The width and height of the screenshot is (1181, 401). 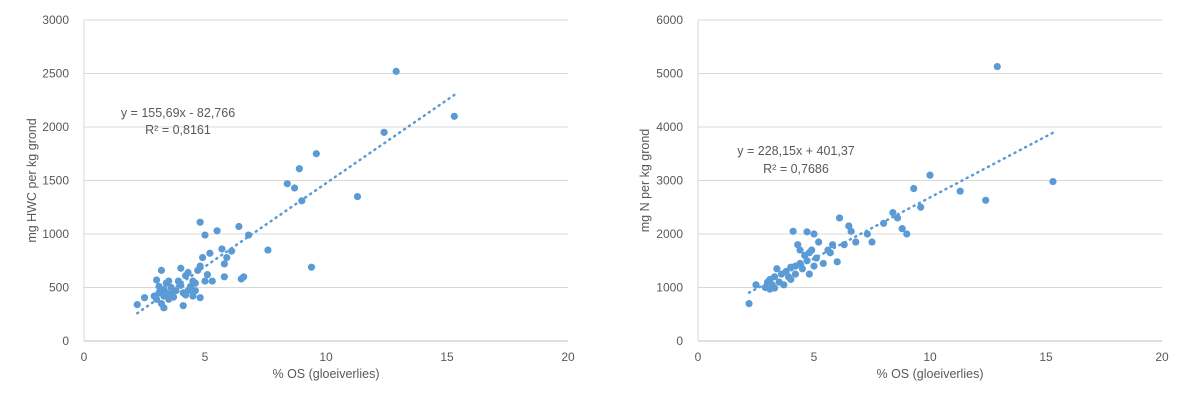 I want to click on y-tick-label: 6000, so click(x=669, y=20).